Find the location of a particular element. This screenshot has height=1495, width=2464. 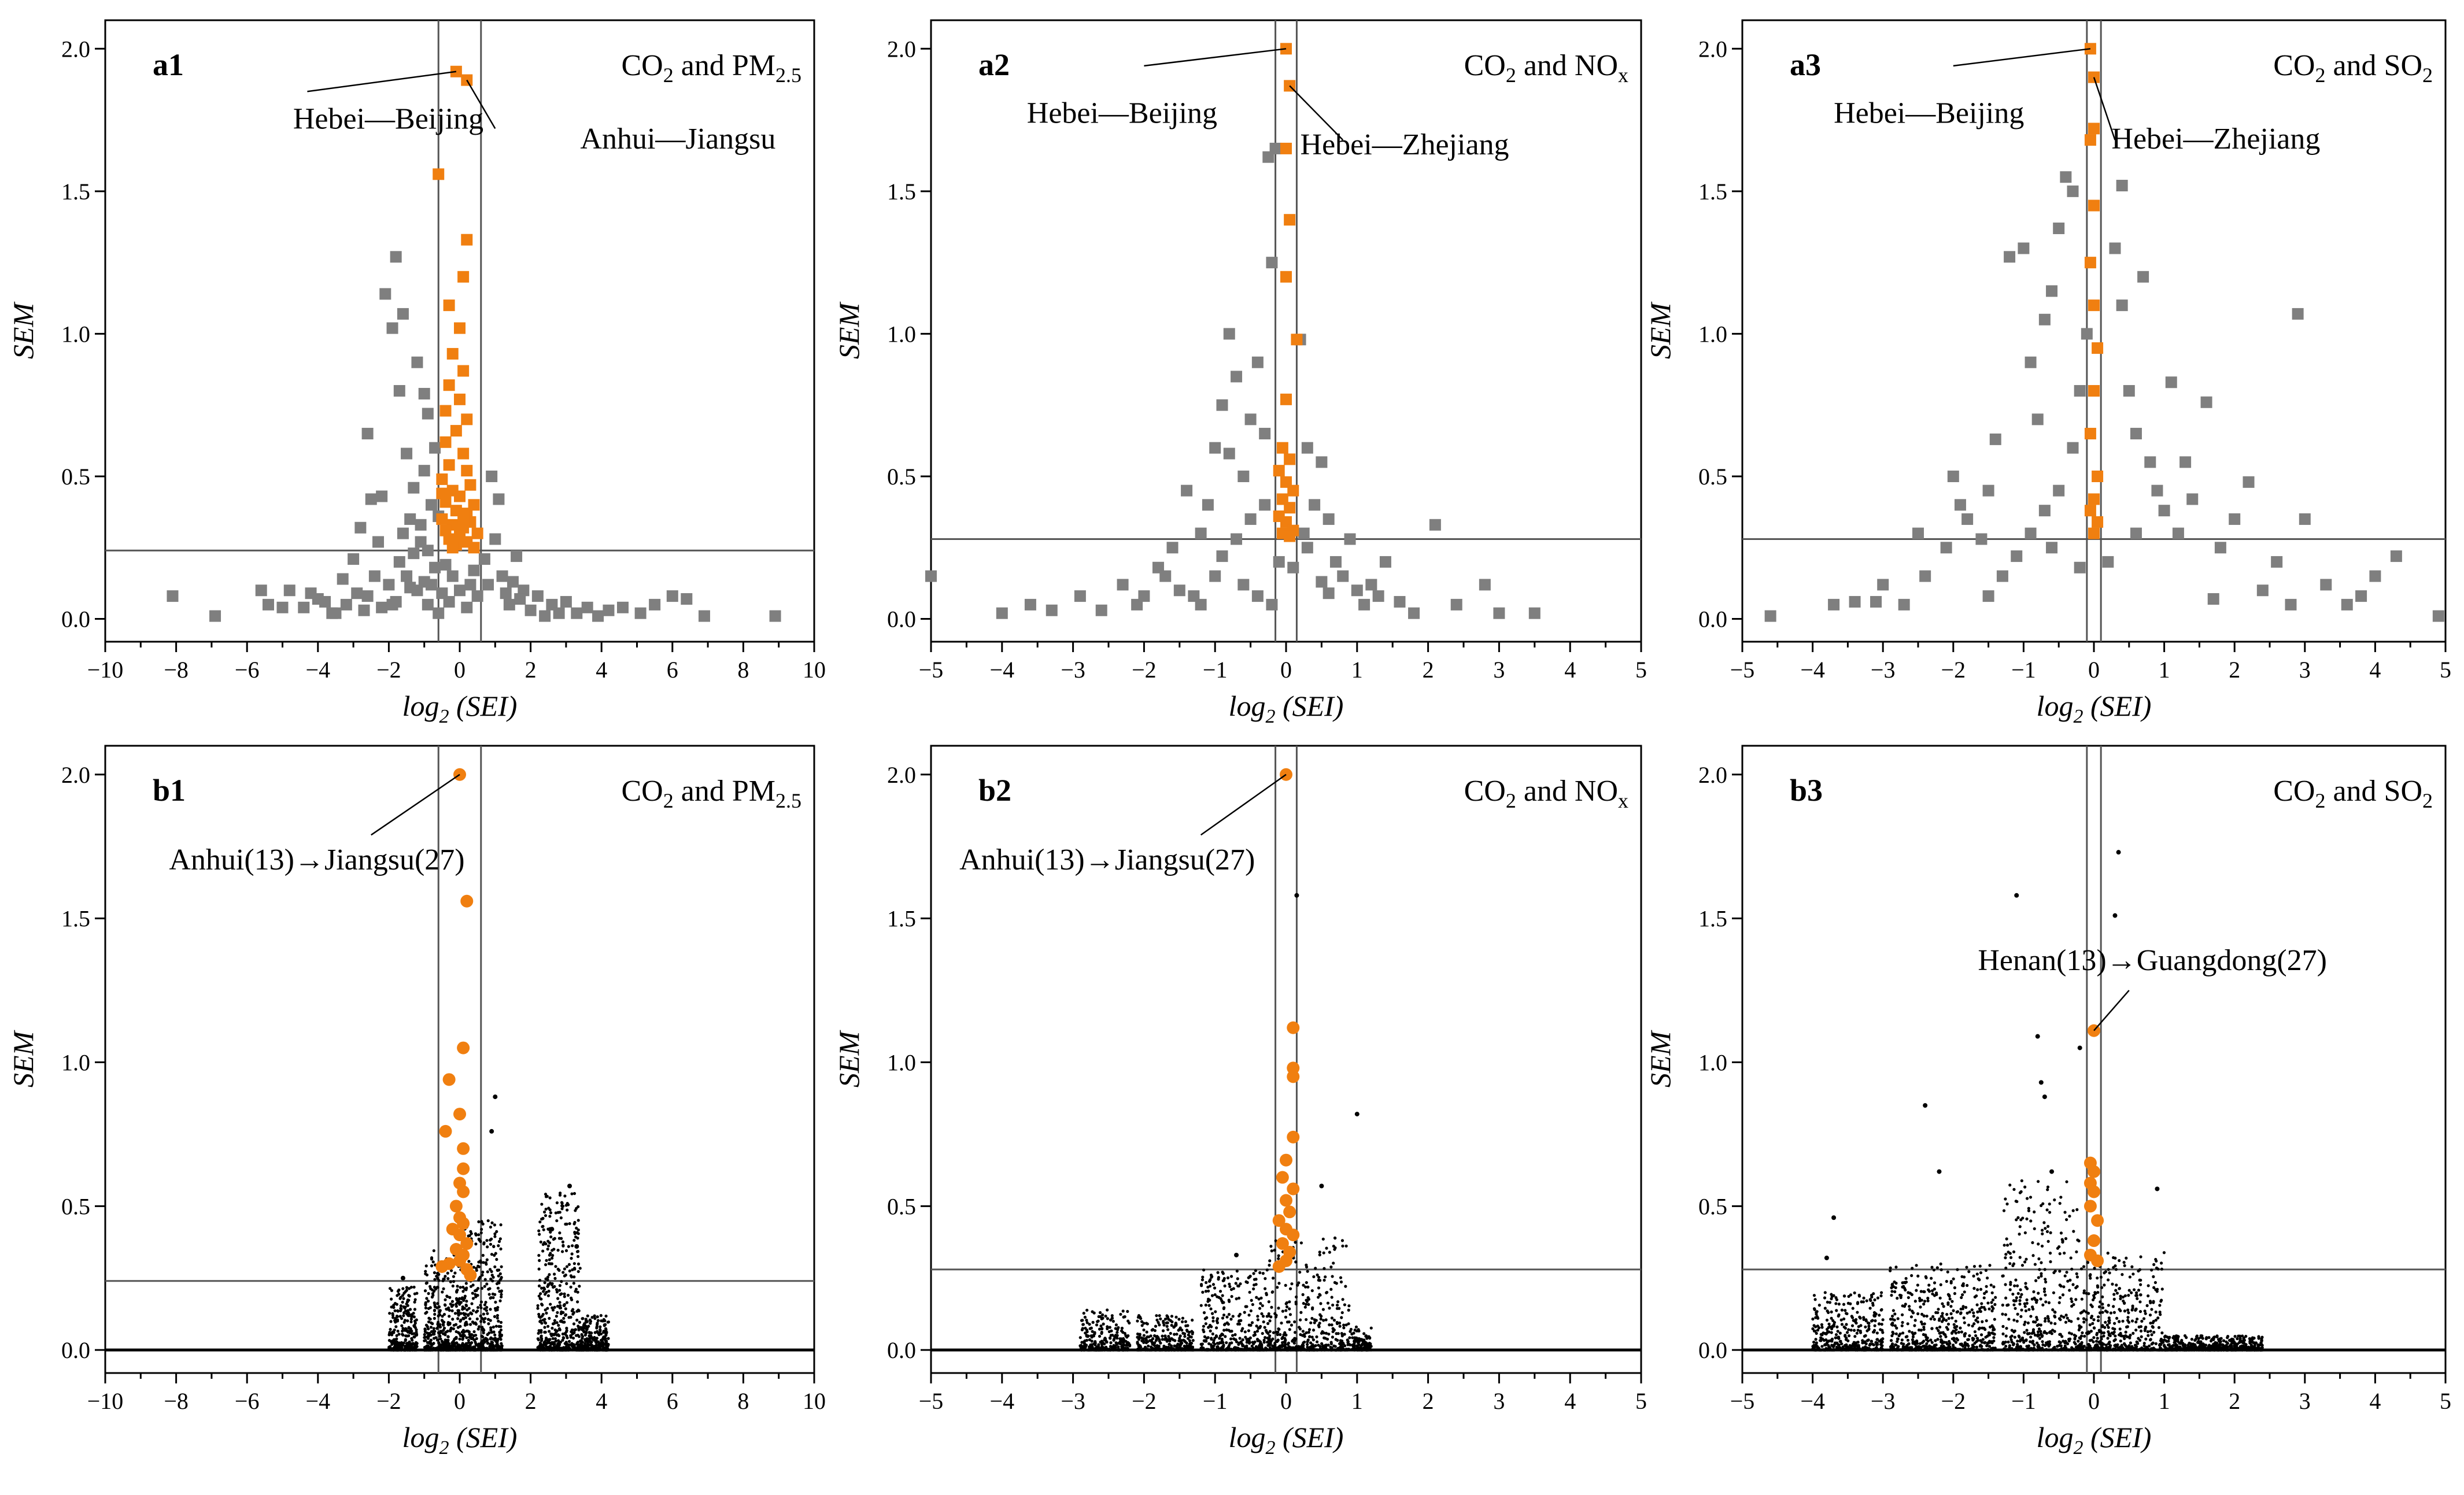

x-tick-label: 1 is located at coordinates (2164, 670).